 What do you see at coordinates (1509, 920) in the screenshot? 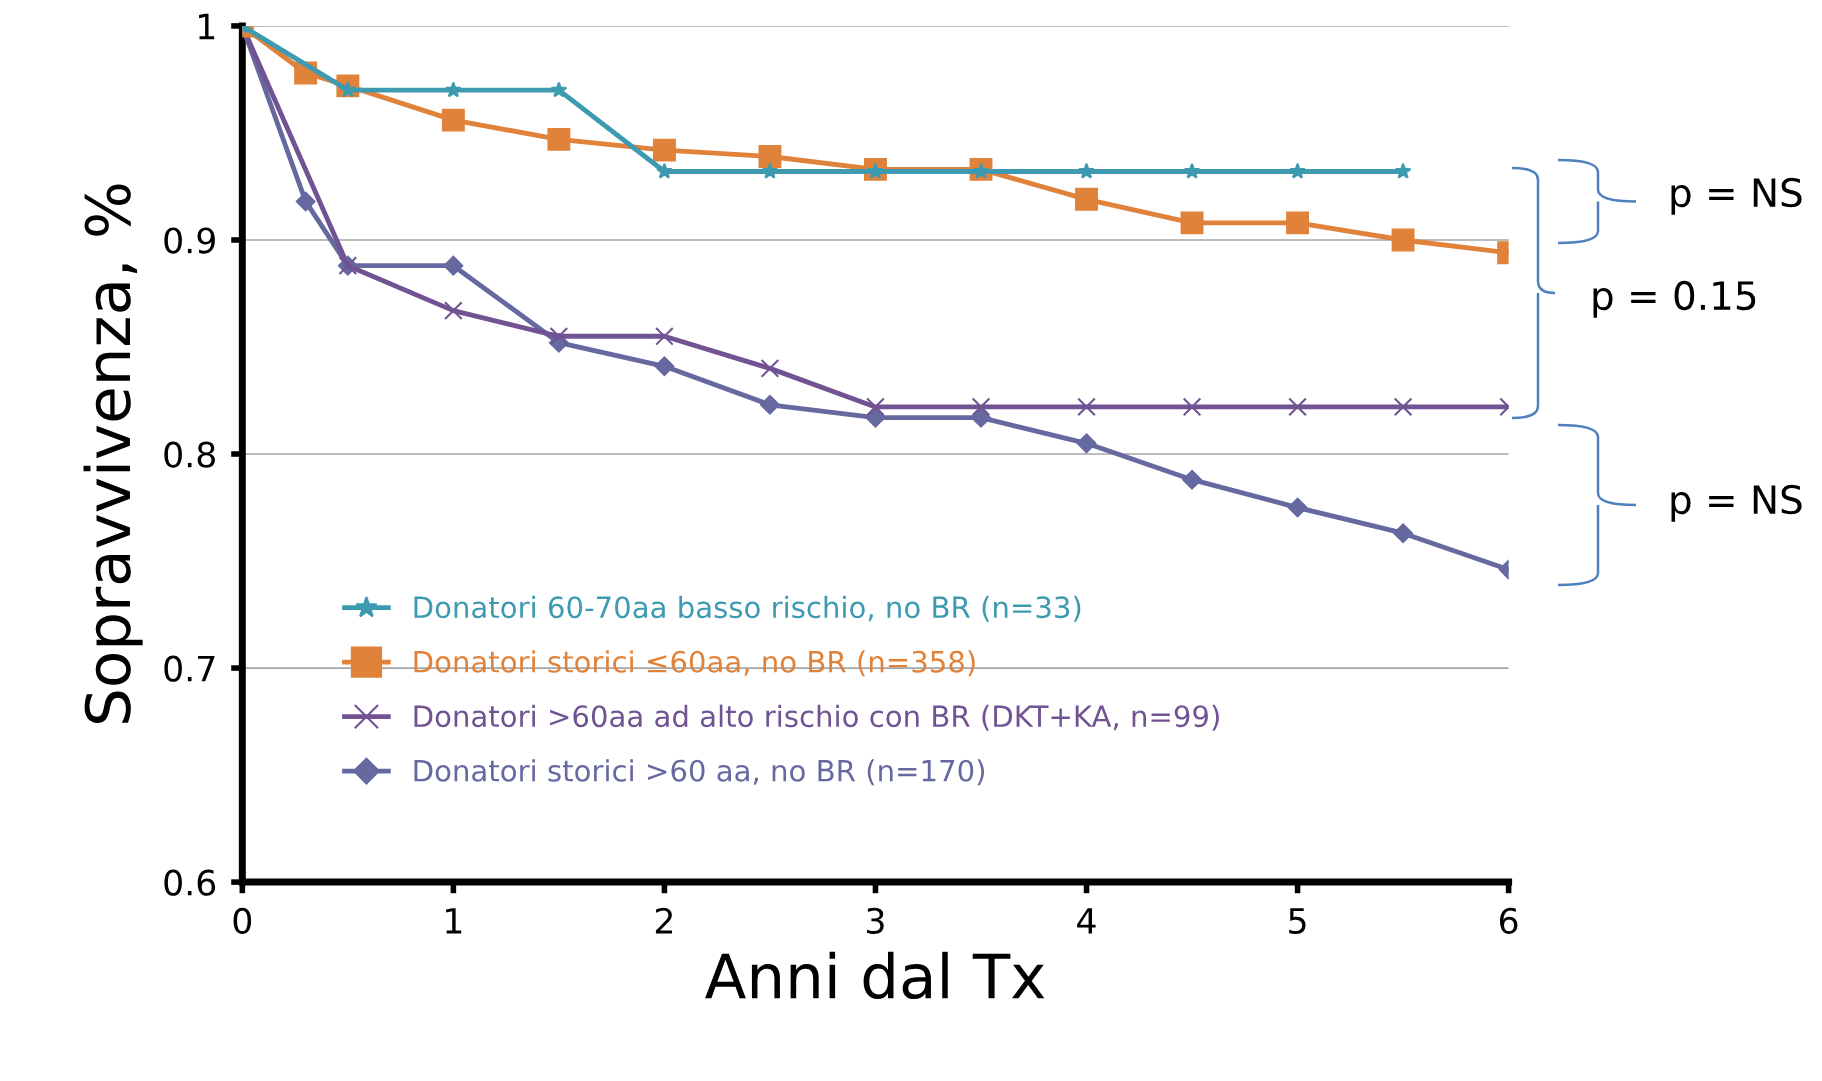
I see `x-tick-label: 6` at bounding box center [1509, 920].